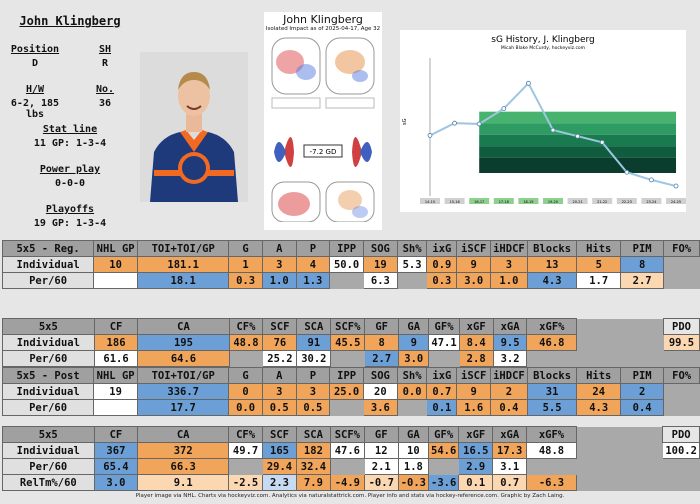 The image size is (700, 504). Describe the element at coordinates (412, 375) in the screenshot. I see `column-header: Sh%` at that location.